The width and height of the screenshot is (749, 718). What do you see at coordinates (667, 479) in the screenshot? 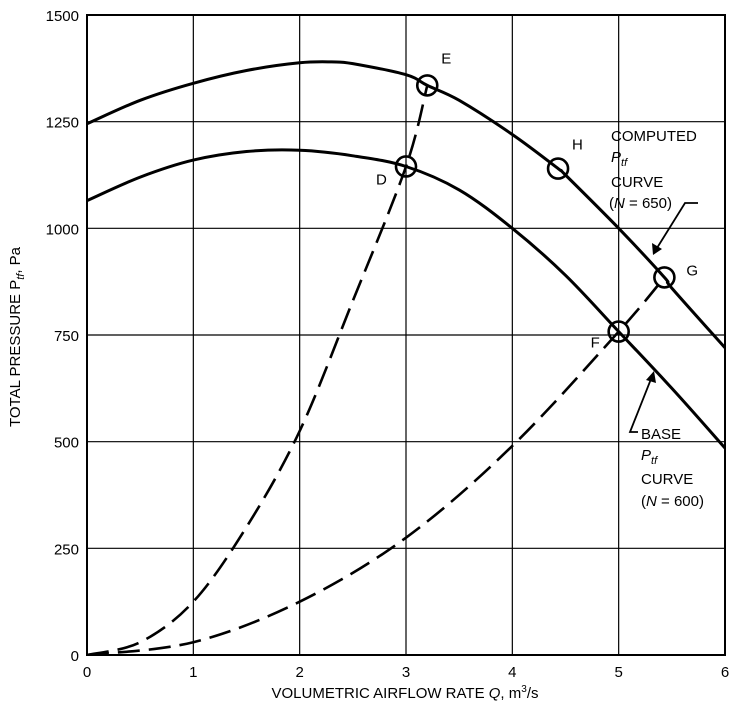
I see `base-annot-line3: CURVE` at bounding box center [667, 479].